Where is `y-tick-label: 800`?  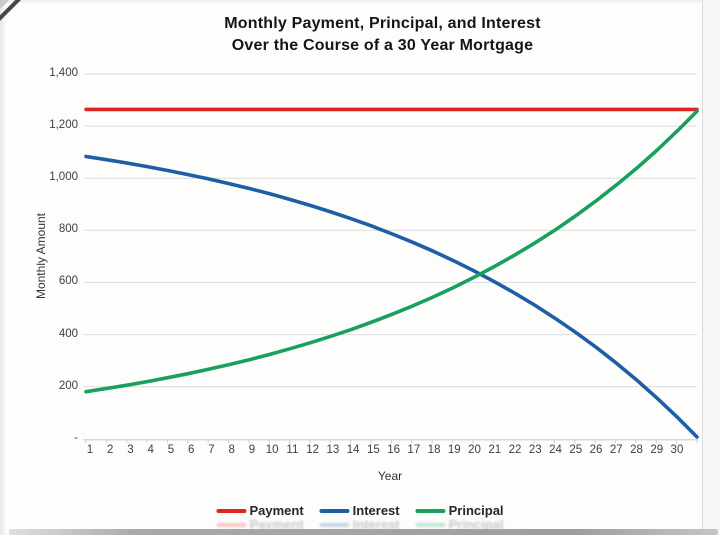
y-tick-label: 800 is located at coordinates (68, 229).